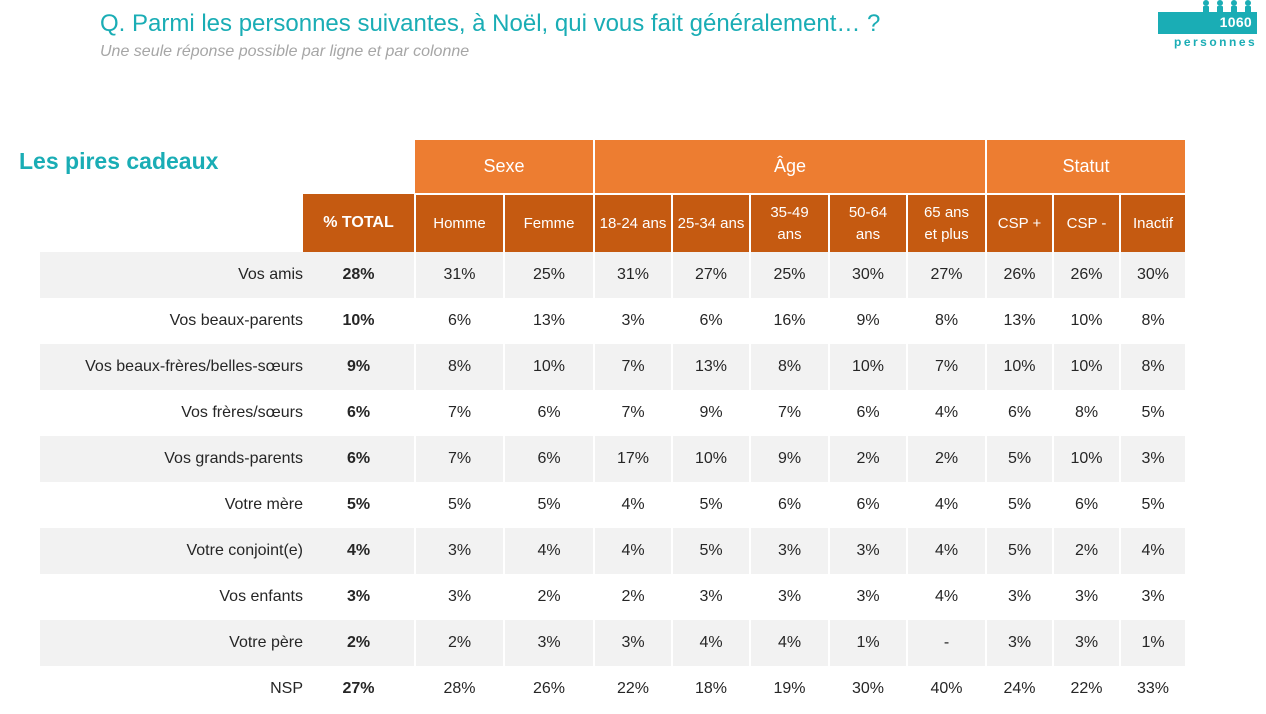  What do you see at coordinates (171, 643) in the screenshot?
I see `row-label: Votre père` at bounding box center [171, 643].